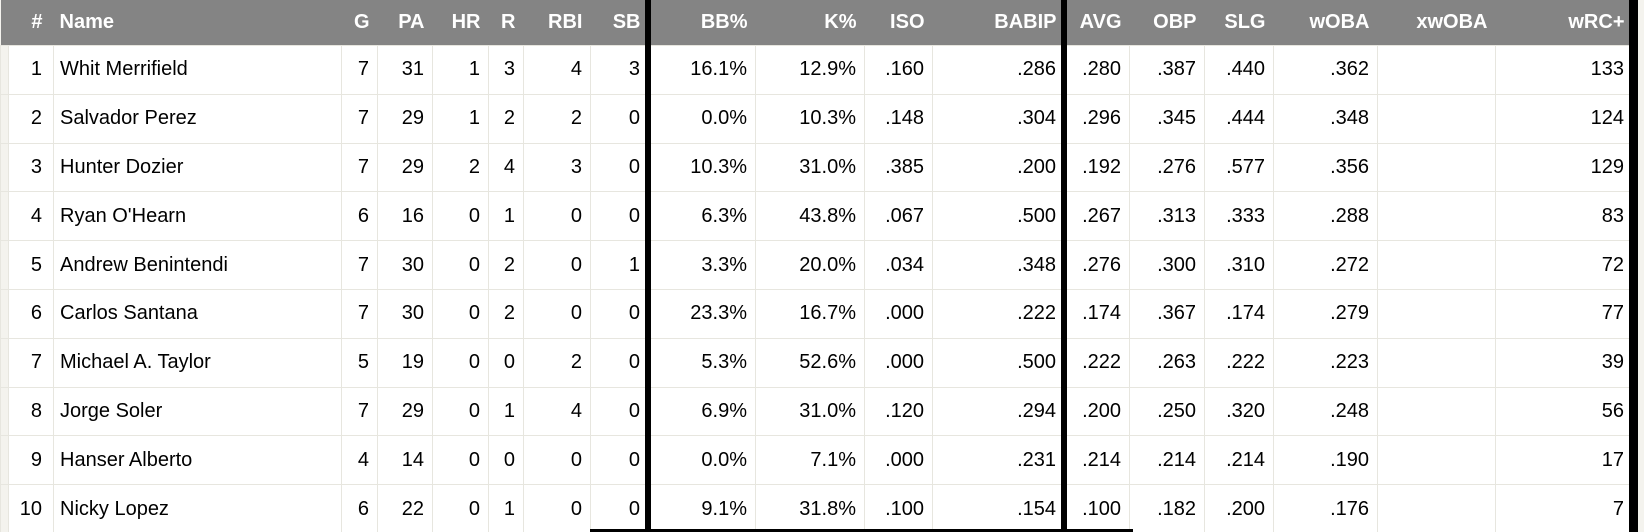  What do you see at coordinates (810, 118) in the screenshot?
I see `cell-k_pct: 10.3%` at bounding box center [810, 118].